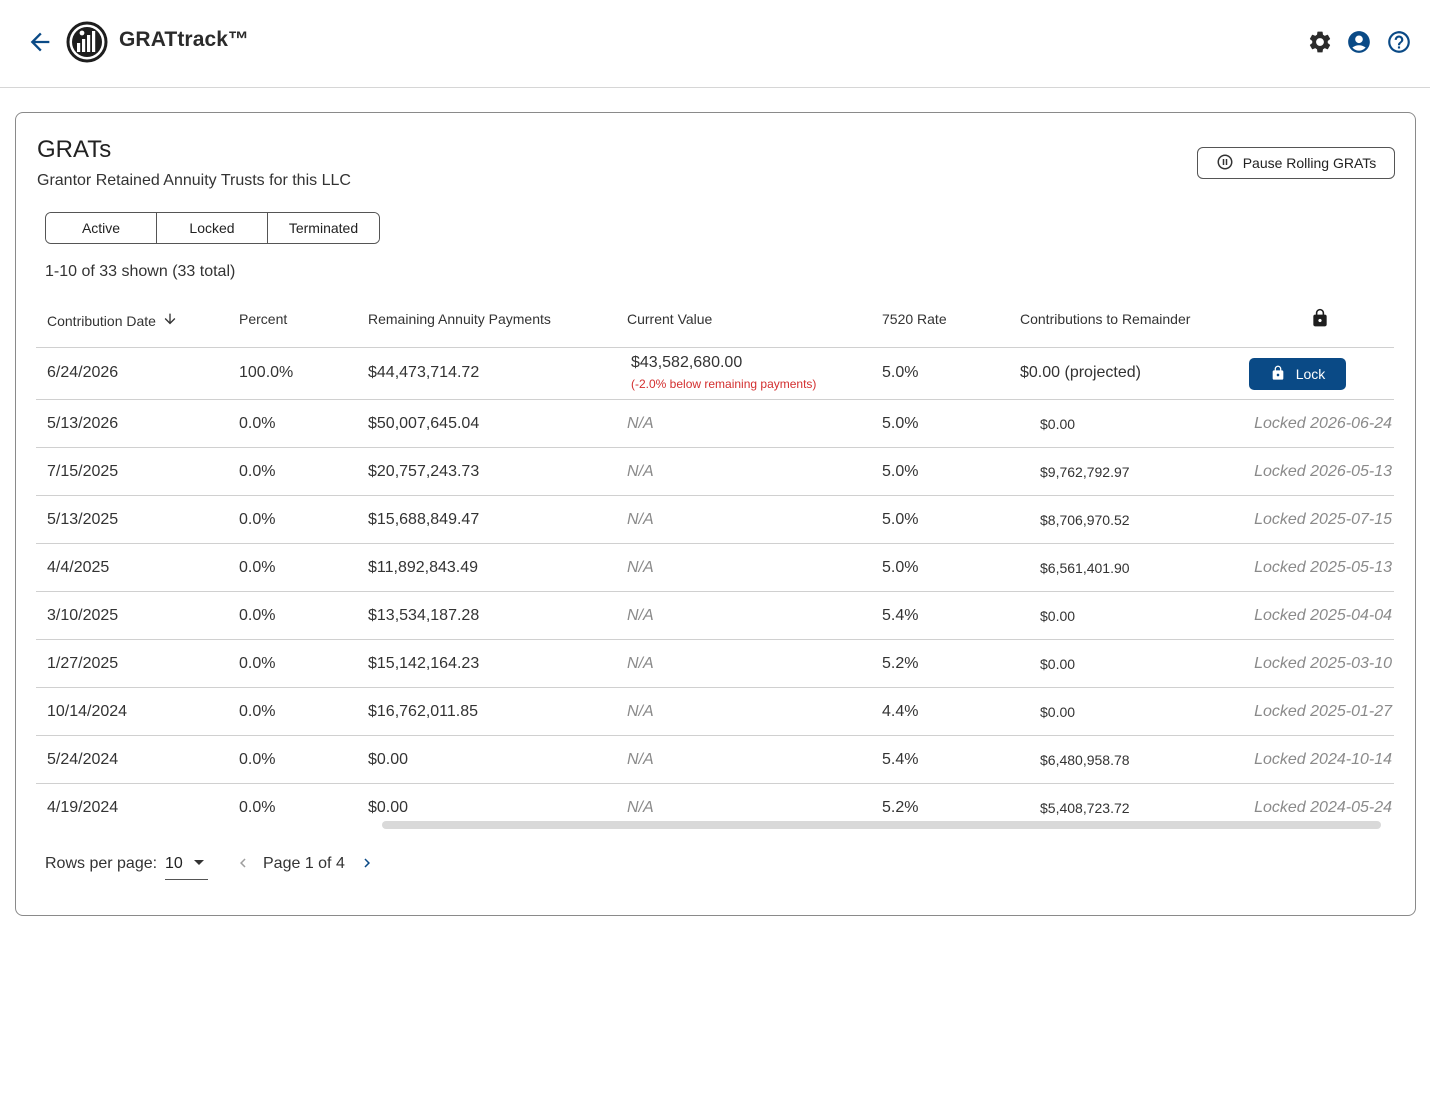 The height and width of the screenshot is (1110, 1430). What do you see at coordinates (1310, 374) in the screenshot?
I see `lock-button-label: Lock` at bounding box center [1310, 374].